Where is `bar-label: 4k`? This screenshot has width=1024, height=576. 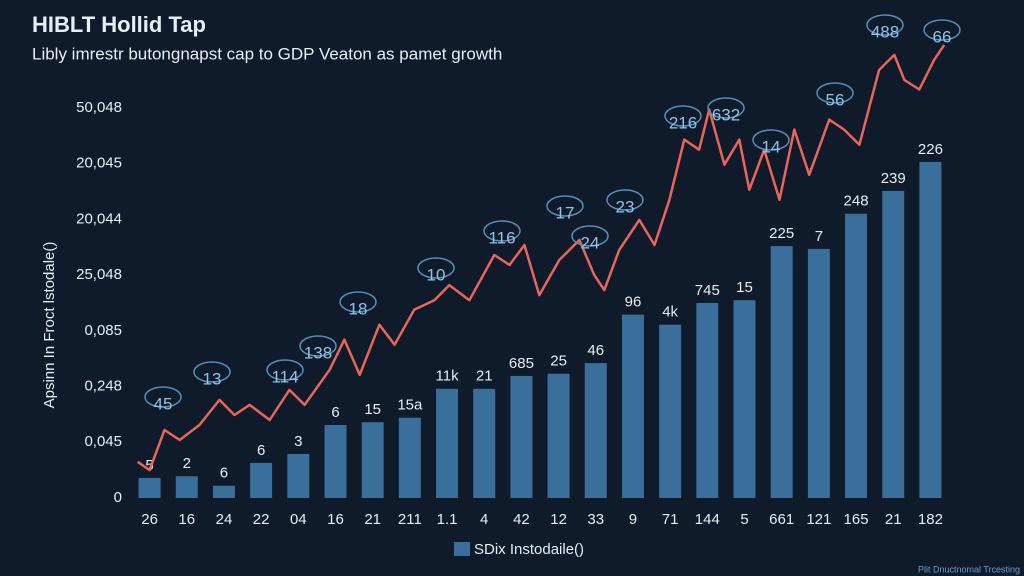
bar-label: 4k is located at coordinates (670, 312).